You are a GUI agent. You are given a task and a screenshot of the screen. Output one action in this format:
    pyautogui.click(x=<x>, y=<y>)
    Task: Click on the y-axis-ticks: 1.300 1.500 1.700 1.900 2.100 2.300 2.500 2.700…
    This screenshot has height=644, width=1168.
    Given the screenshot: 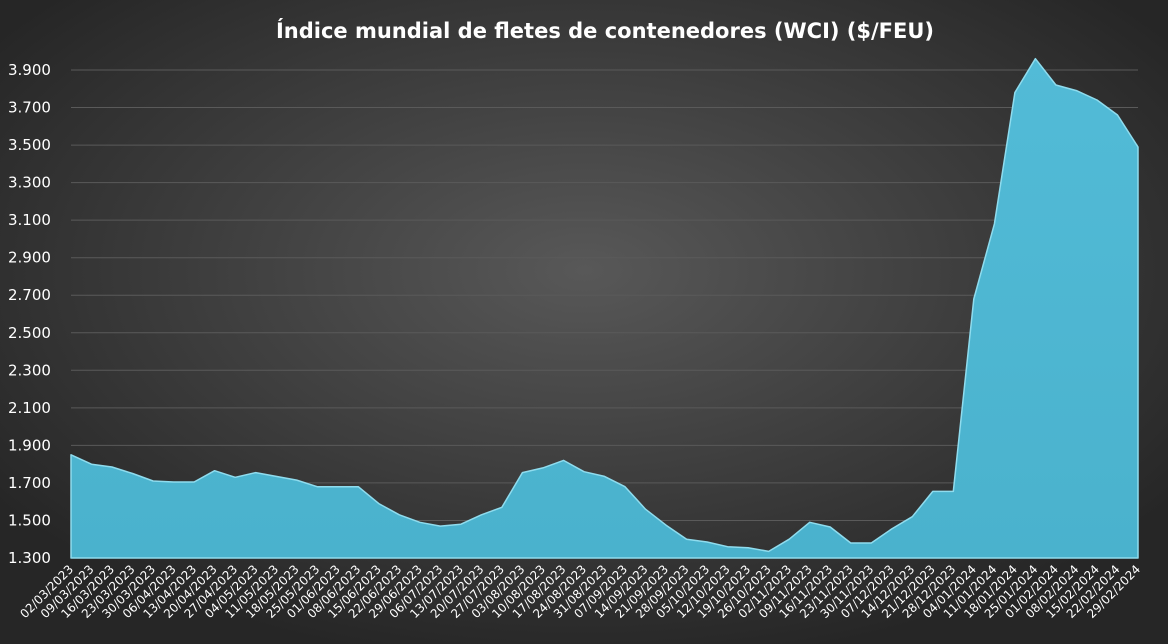 What is the action you would take?
    pyautogui.click(x=29, y=314)
    